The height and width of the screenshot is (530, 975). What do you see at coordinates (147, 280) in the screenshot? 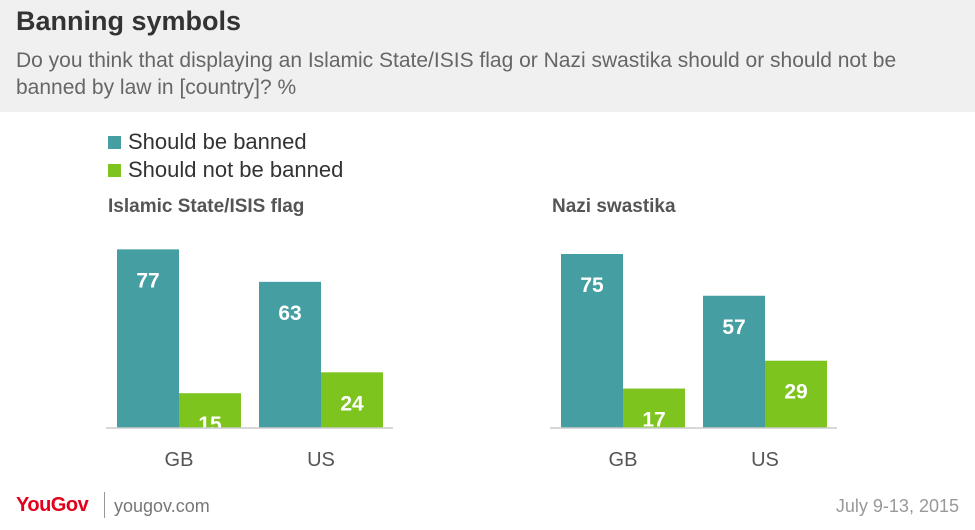
I see `data-label-isis-gb-banned: 77` at bounding box center [147, 280].